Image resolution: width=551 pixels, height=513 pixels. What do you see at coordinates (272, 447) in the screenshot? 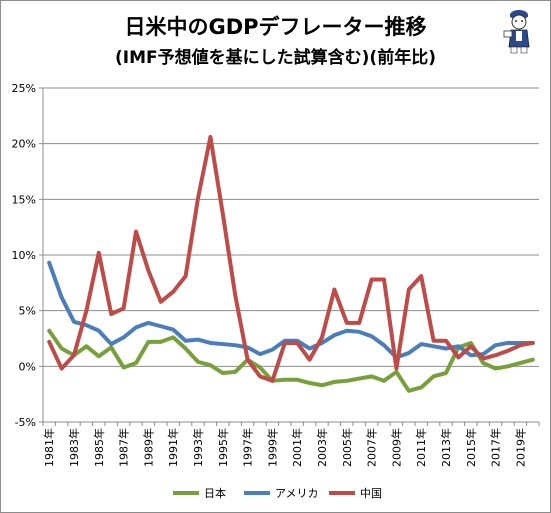
I see `x-tick-label: 1999年` at bounding box center [272, 447].